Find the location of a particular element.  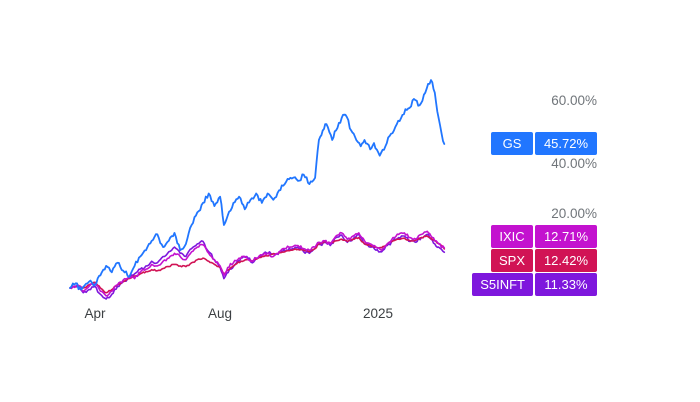

badge-label: IXIC is located at coordinates (512, 236).